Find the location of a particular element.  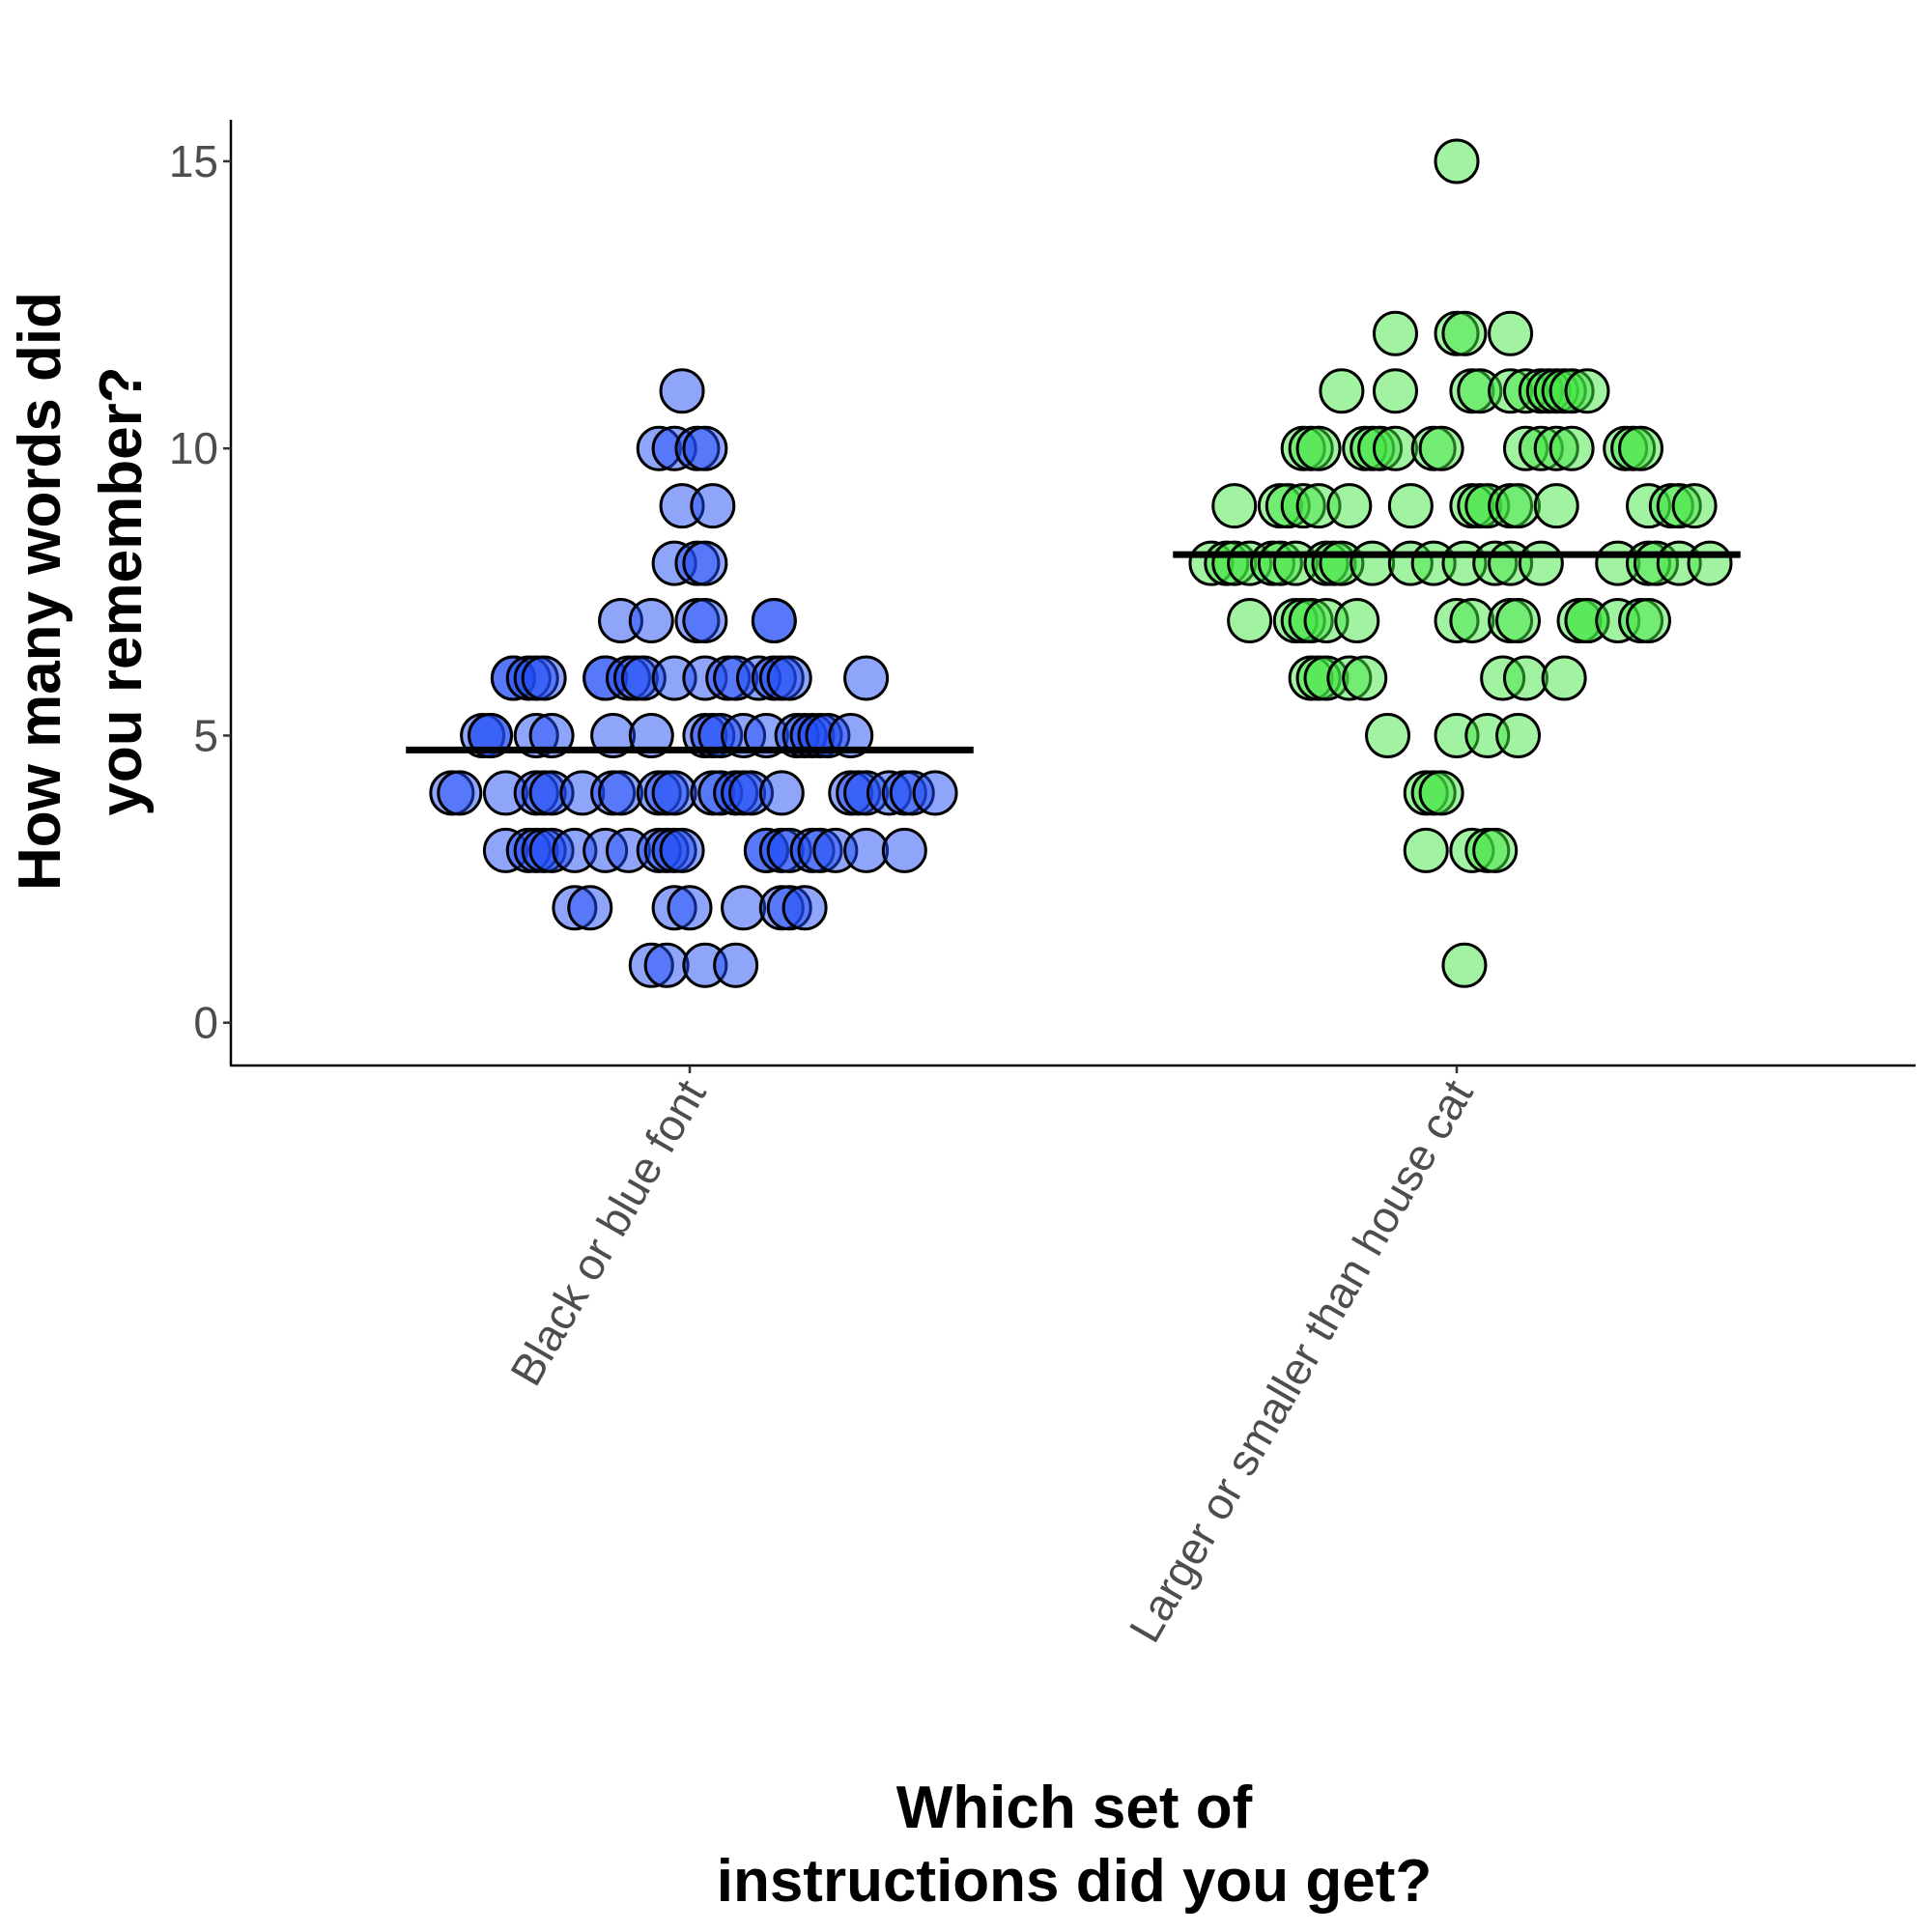

y-tick-label: 15 is located at coordinates (193, 161).